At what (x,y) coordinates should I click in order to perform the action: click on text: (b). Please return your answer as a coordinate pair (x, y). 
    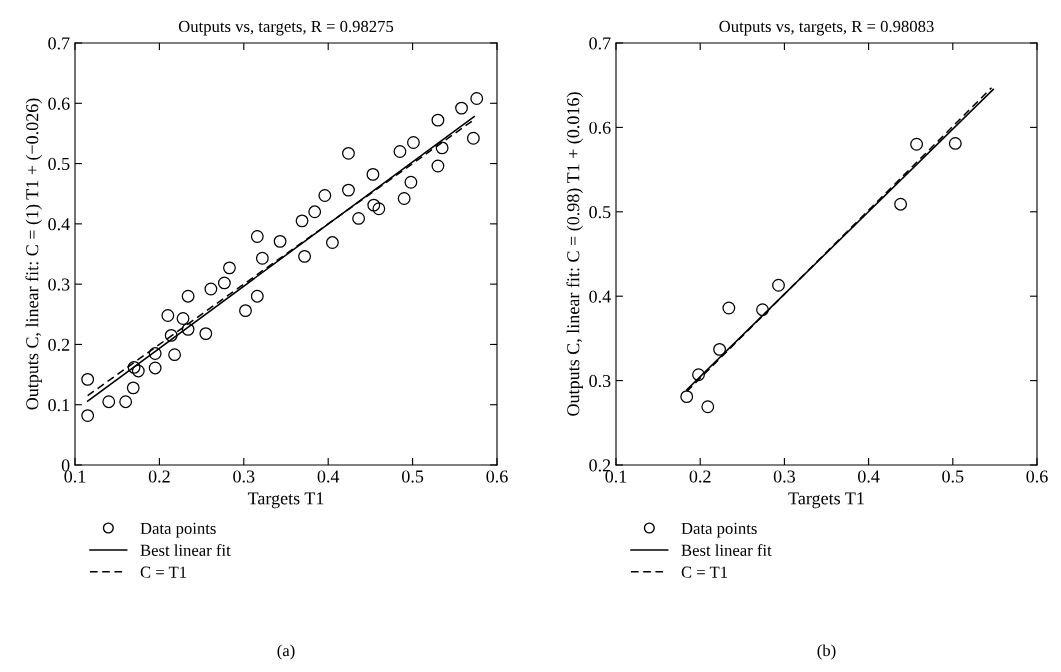
    Looking at the image, I should click on (826, 652).